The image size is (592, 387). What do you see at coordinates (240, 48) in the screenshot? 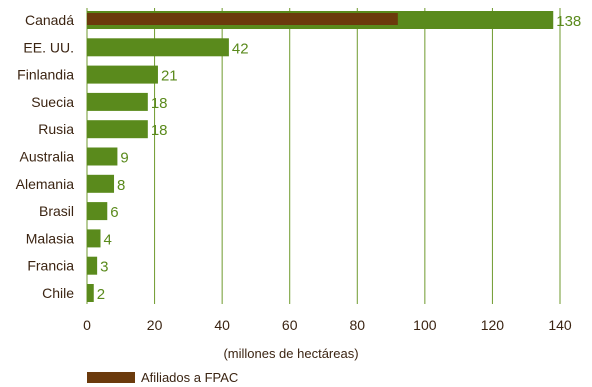
I see `value-label: 42` at bounding box center [240, 48].